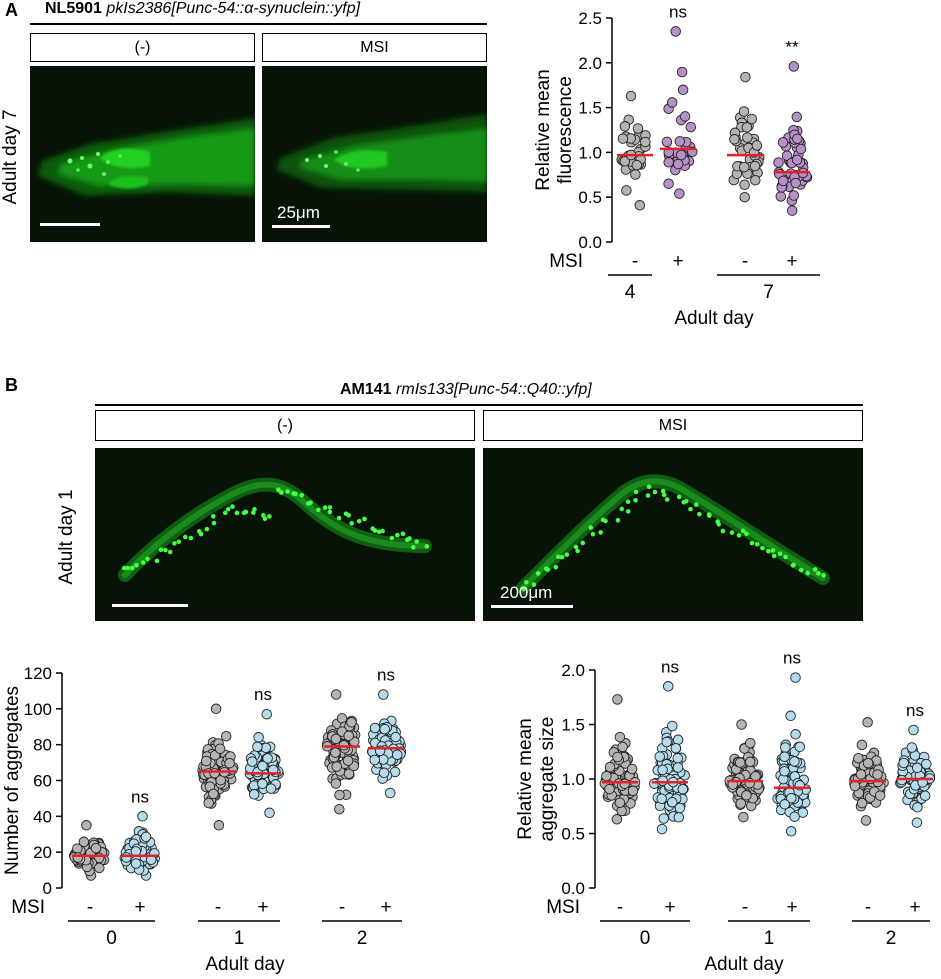  What do you see at coordinates (573, 834) in the screenshot?
I see `y-tick-label: 0.5` at bounding box center [573, 834].